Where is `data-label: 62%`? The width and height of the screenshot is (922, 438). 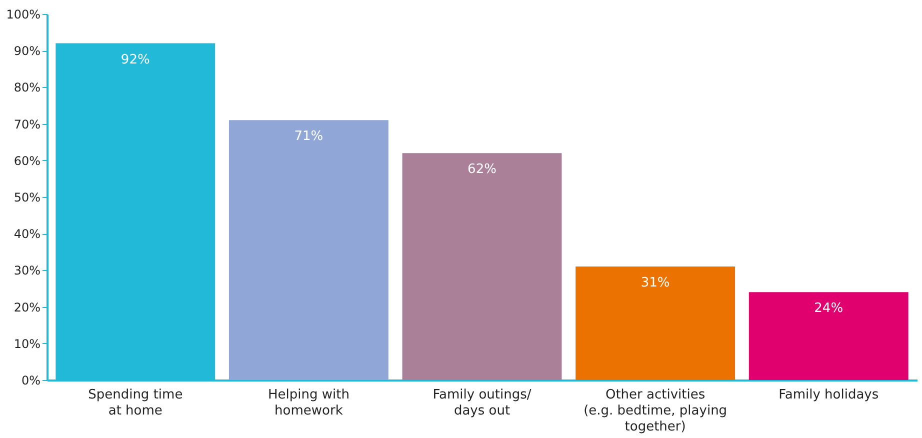
data-label: 62% is located at coordinates (482, 170).